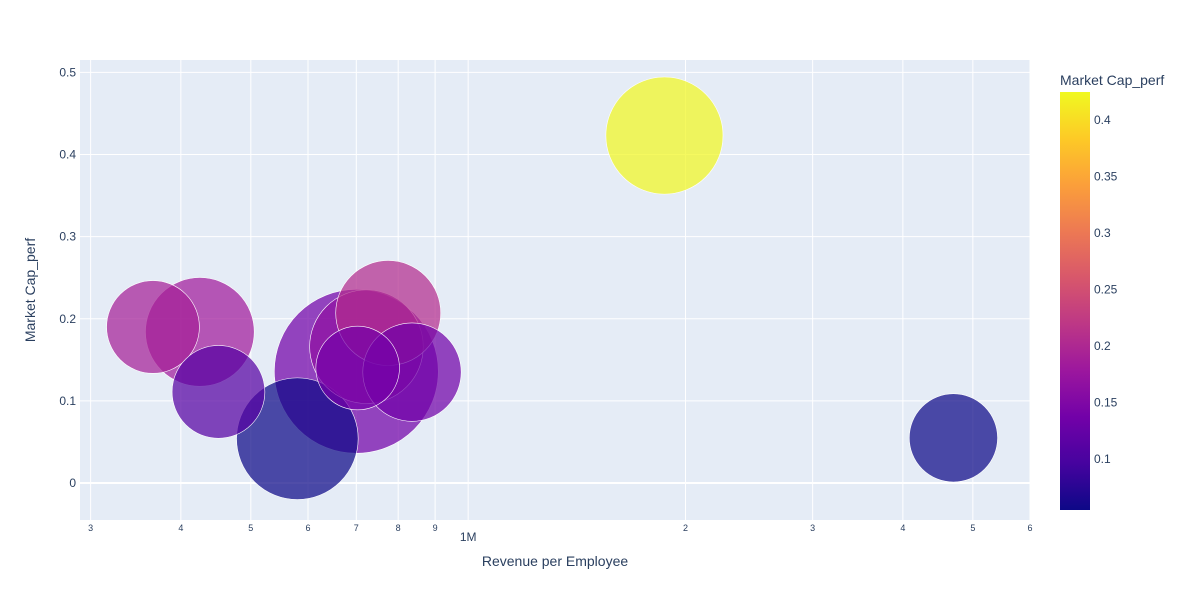 The image size is (1200, 605). I want to click on y-tick-label: 0.1, so click(67, 401).